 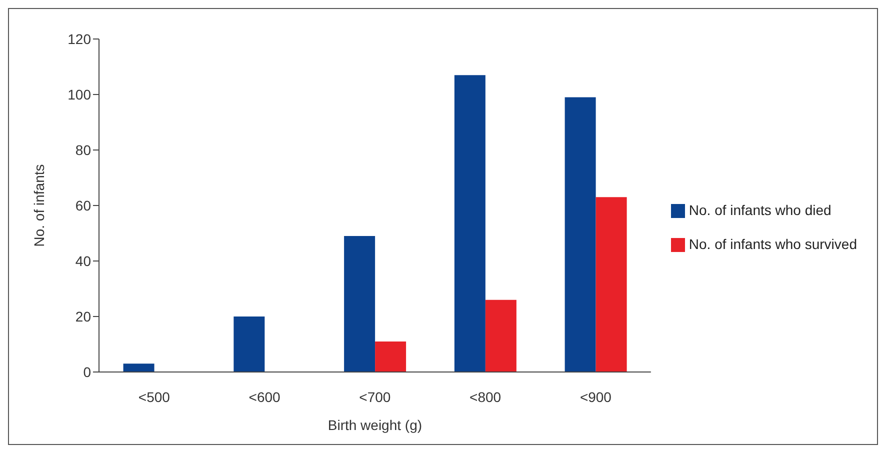 I want to click on y-tick-label: 40, so click(x=83, y=260).